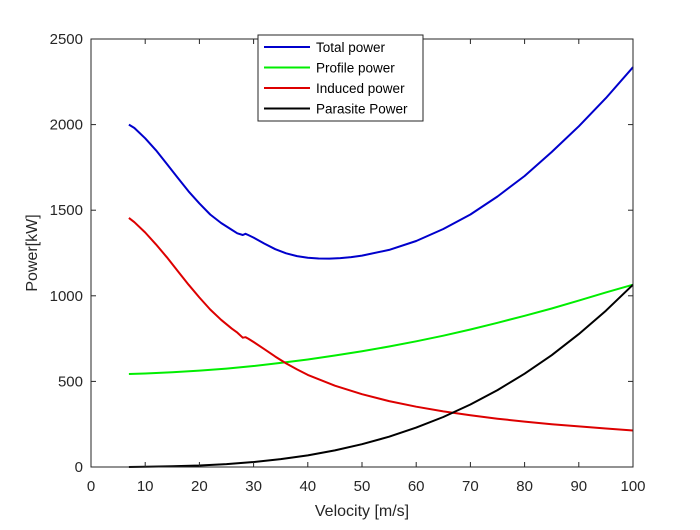 Image resolution: width=700 pixels, height=530 pixels. Describe the element at coordinates (199, 486) in the screenshot. I see `x-tick-label: 20` at that location.